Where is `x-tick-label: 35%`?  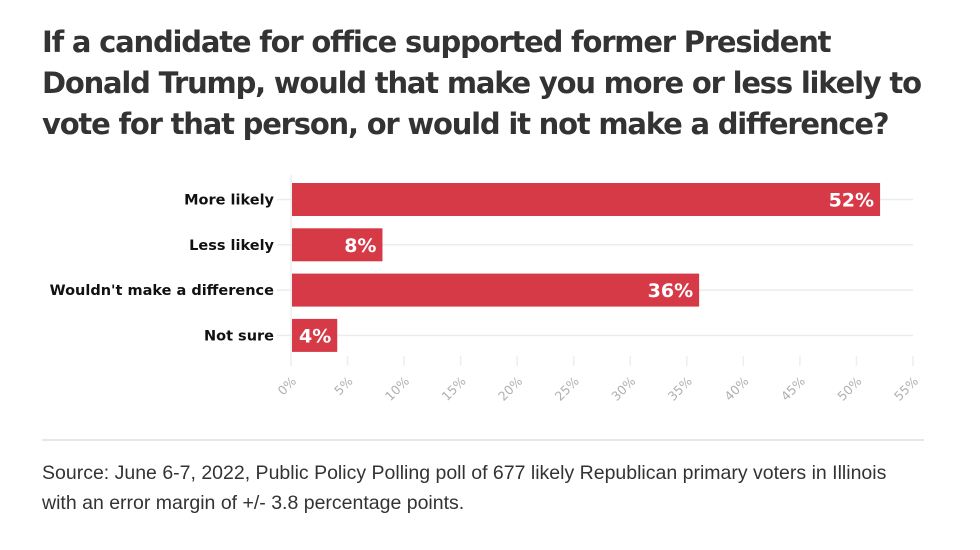
x-tick-label: 35% is located at coordinates (680, 388).